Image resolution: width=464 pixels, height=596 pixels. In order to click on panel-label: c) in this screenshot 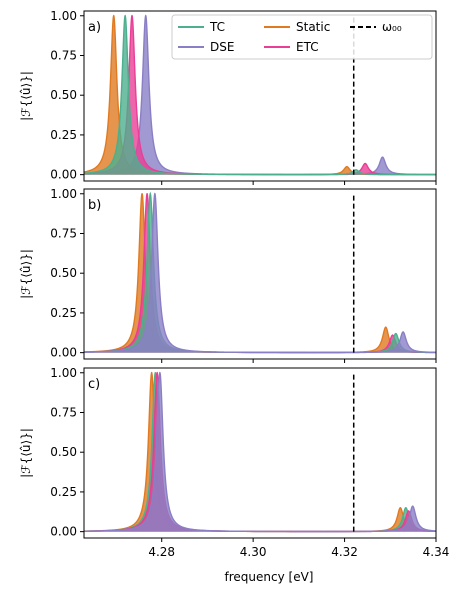, I will do `click(94, 384)`.